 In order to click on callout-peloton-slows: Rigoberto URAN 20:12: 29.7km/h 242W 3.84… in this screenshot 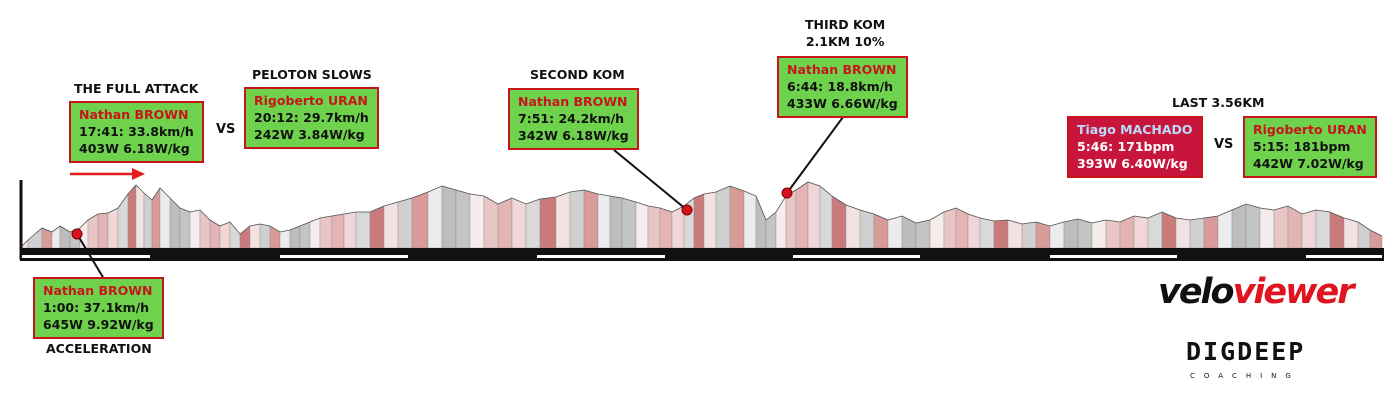, I will do `click(311, 118)`.